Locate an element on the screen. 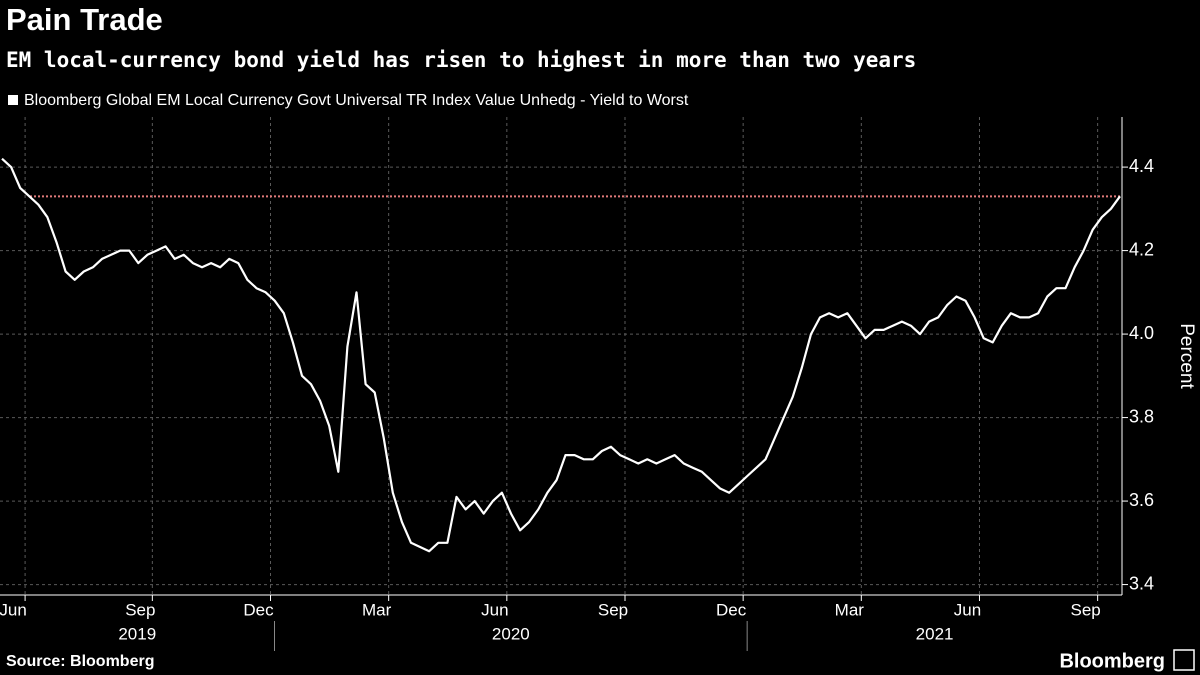 Image resolution: width=1200 pixels, height=675 pixels. chart-title: Pain Trade is located at coordinates (84, 19).